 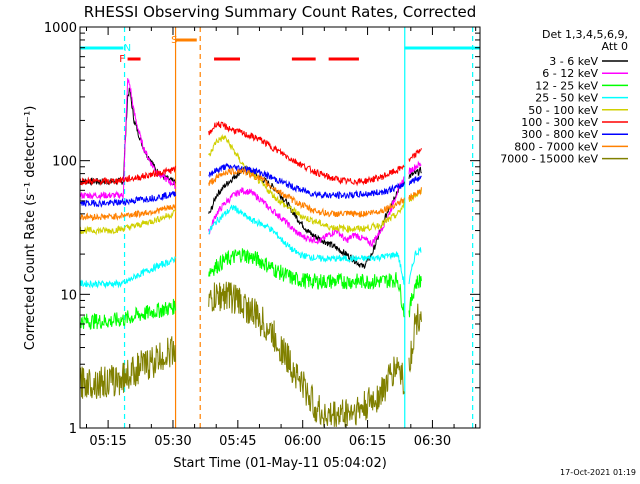 I want to click on flag-label: S, so click(x=174, y=40).